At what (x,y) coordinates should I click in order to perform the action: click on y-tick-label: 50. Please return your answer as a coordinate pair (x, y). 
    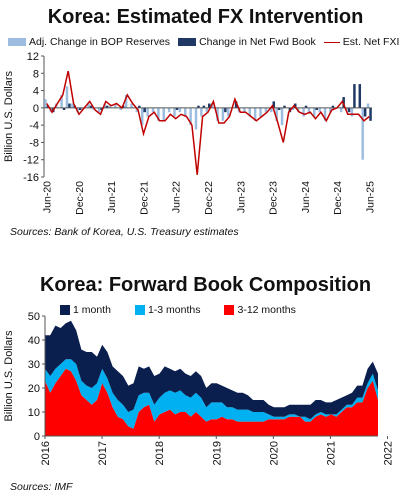
    Looking at the image, I should click on (34, 317).